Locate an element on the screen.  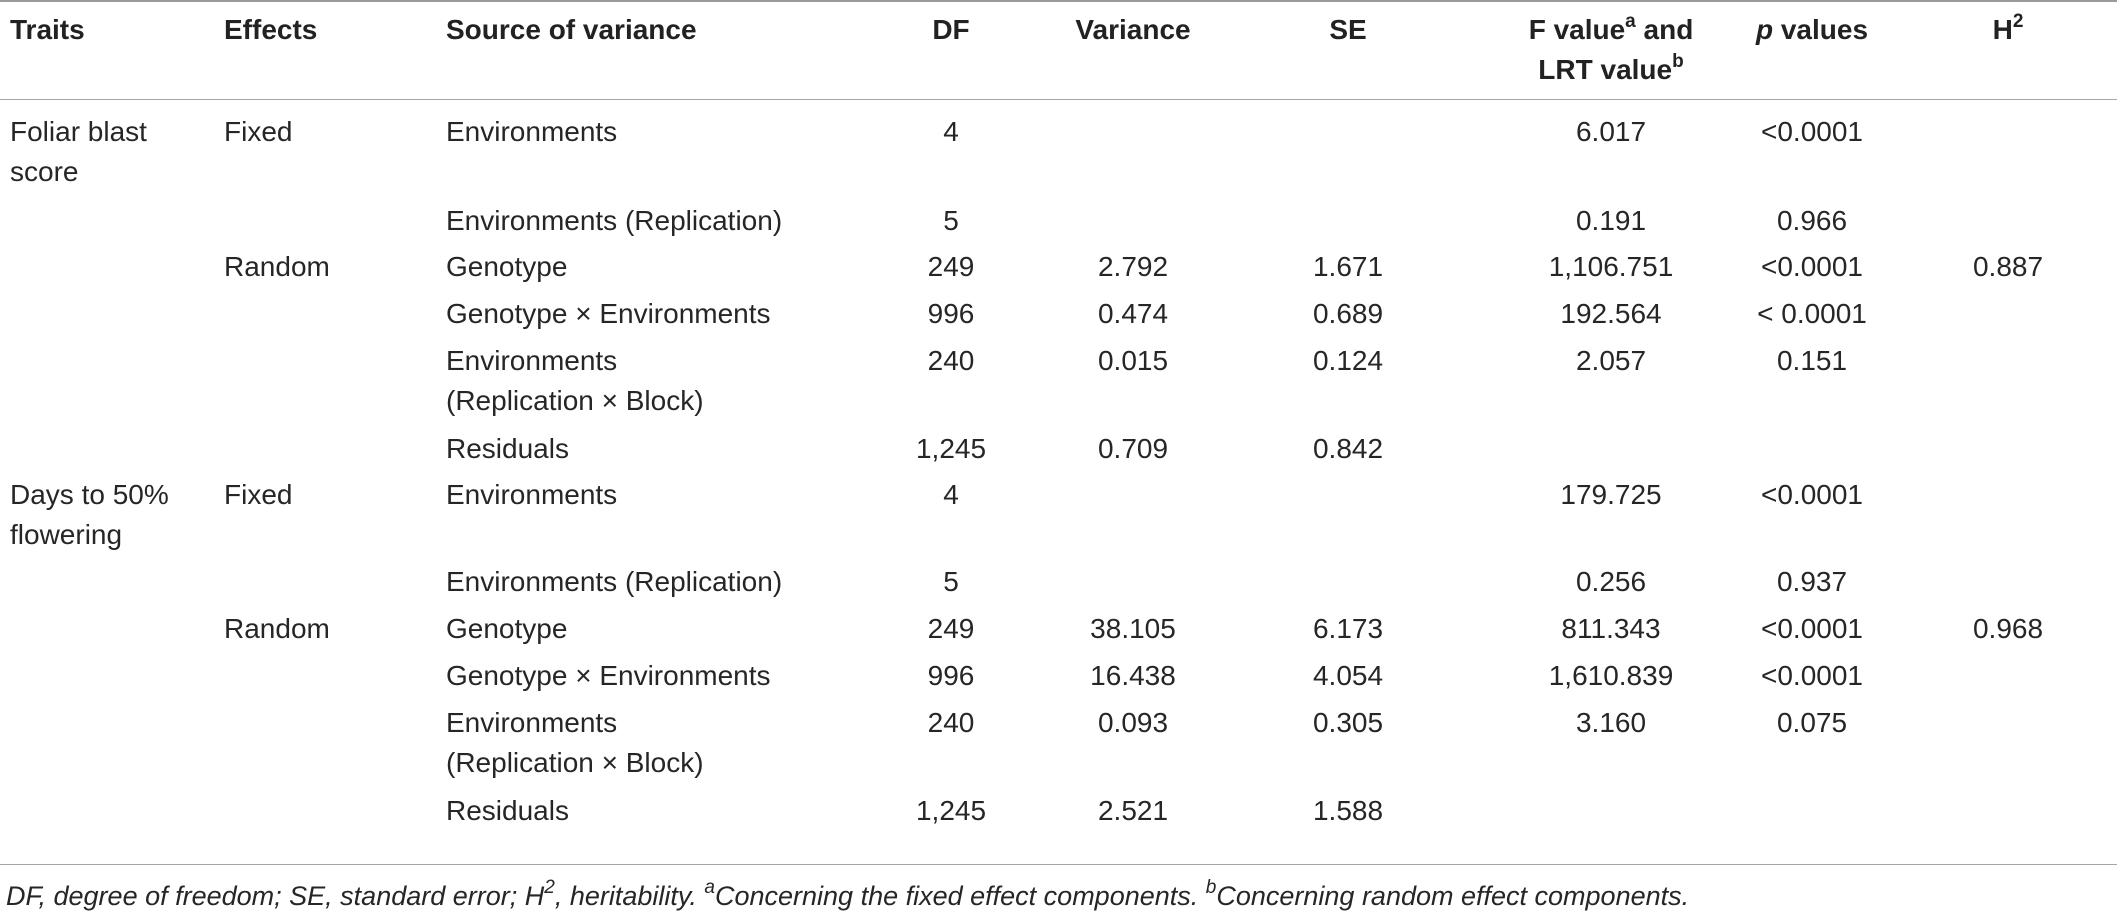
cell-se: 0.124 is located at coordinates (1348, 360).